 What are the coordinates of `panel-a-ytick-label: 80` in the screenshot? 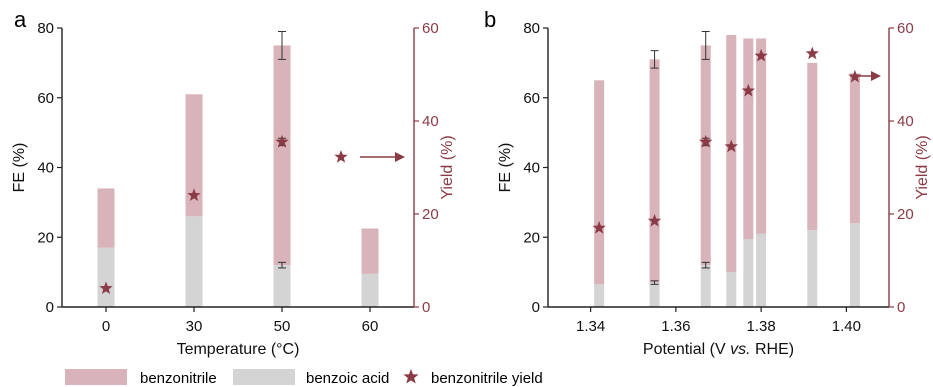 It's located at (45, 28).